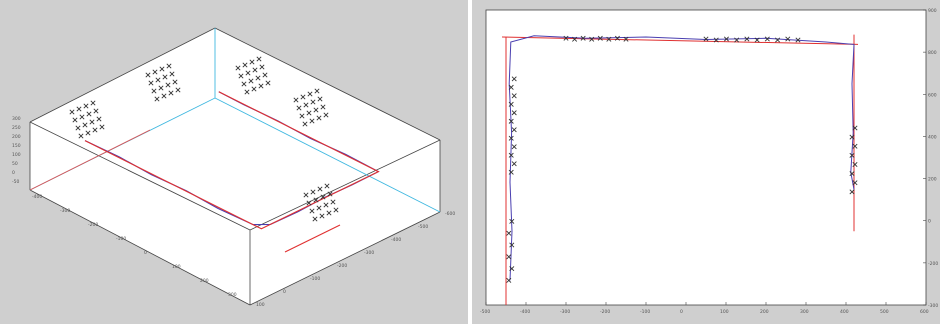 The width and height of the screenshot is (940, 324). What do you see at coordinates (596, 38) in the screenshot?
I see `marker-group-top-left` at bounding box center [596, 38].